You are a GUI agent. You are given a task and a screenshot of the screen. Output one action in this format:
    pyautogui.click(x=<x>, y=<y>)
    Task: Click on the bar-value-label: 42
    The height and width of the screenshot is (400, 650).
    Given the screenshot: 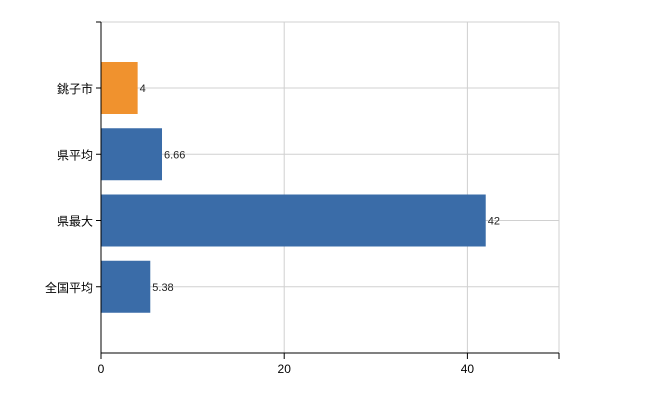 What is the action you would take?
    pyautogui.click(x=494, y=222)
    